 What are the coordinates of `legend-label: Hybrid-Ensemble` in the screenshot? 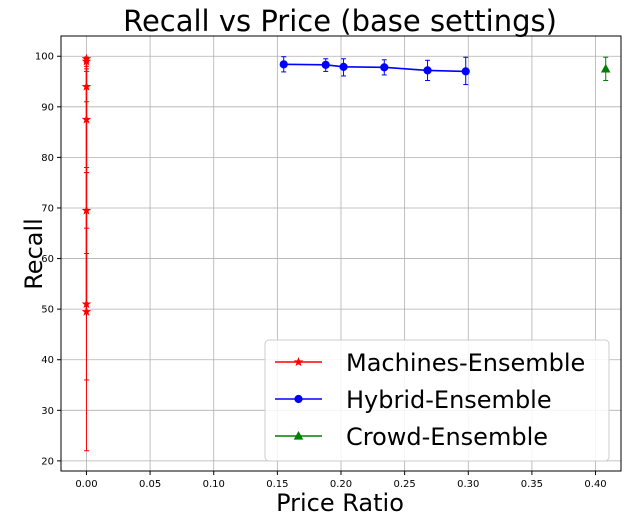 It's located at (449, 400).